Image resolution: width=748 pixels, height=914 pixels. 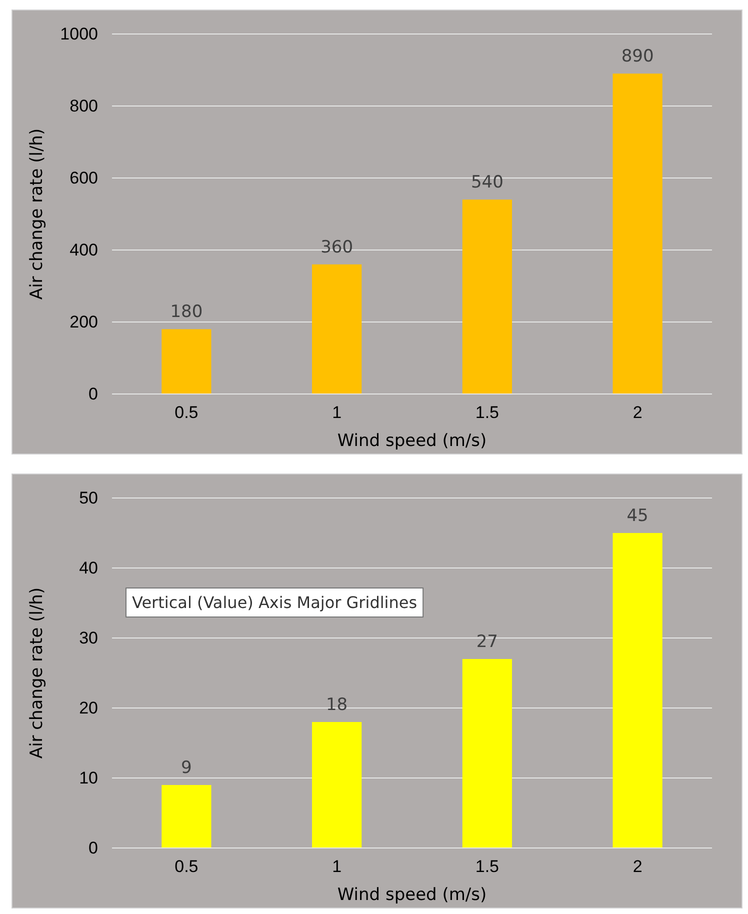 I want to click on y-tick-label: 30, so click(x=88, y=638).